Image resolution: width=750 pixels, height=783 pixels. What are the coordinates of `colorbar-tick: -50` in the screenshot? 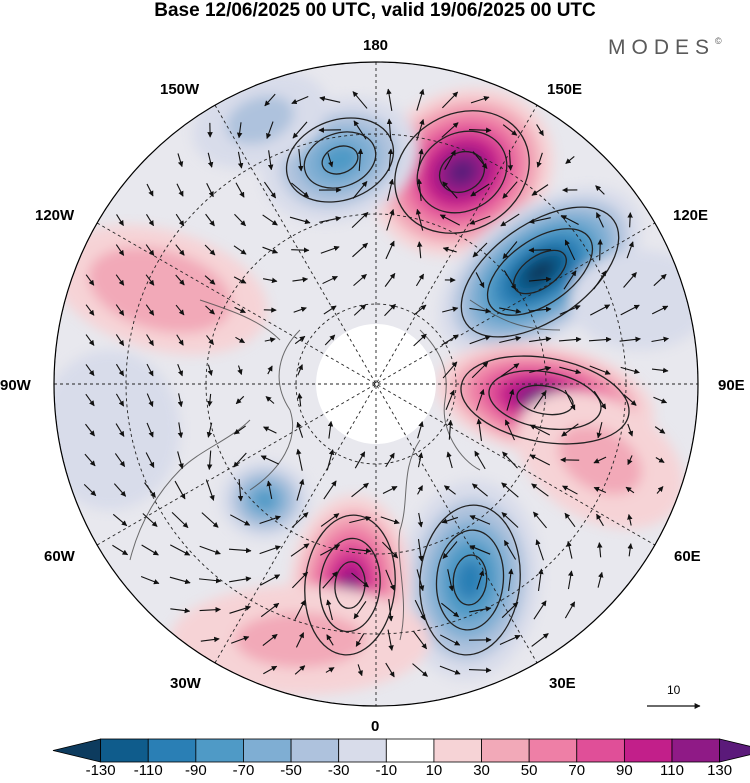 It's located at (291, 770).